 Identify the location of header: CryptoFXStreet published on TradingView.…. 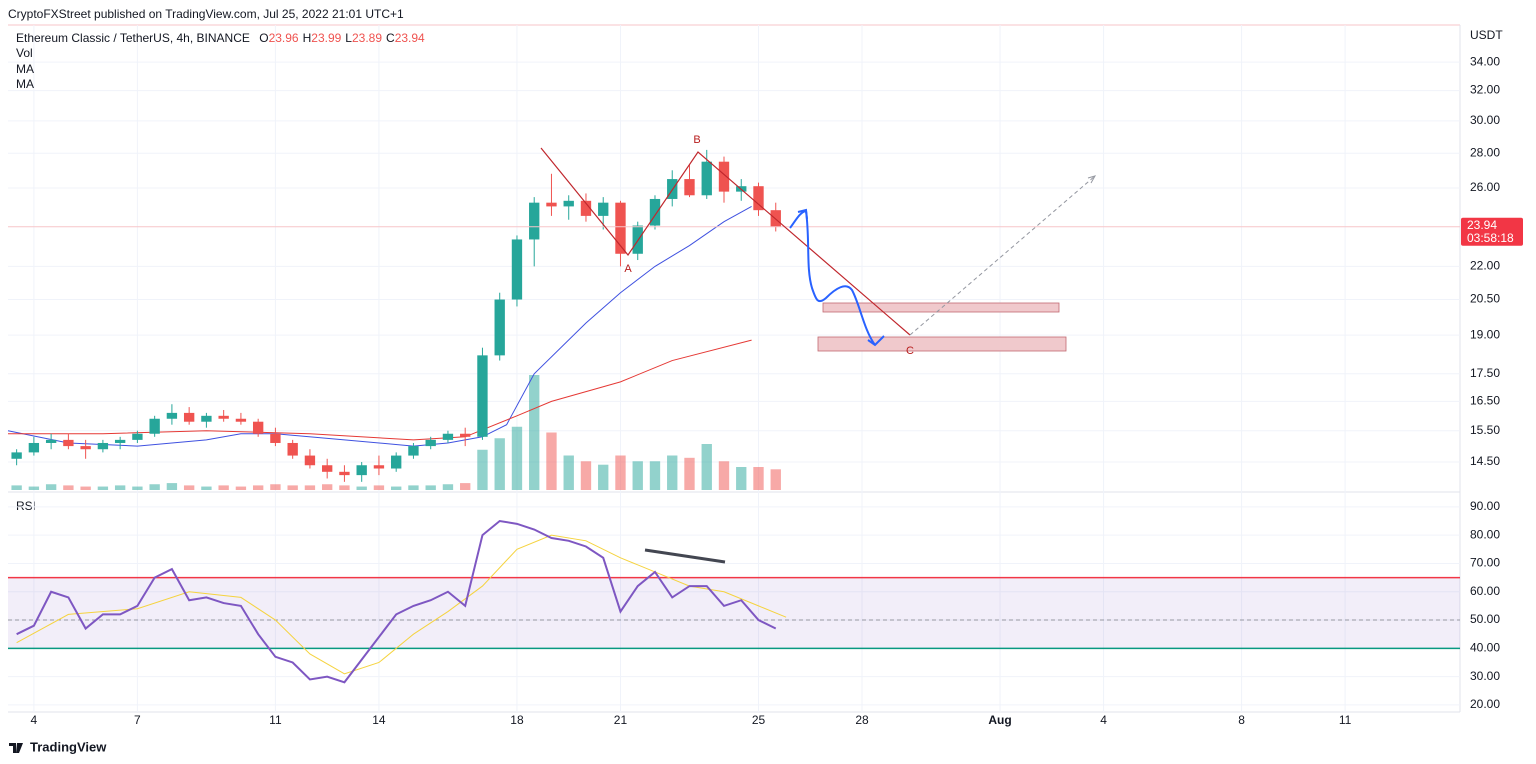
(206, 14).